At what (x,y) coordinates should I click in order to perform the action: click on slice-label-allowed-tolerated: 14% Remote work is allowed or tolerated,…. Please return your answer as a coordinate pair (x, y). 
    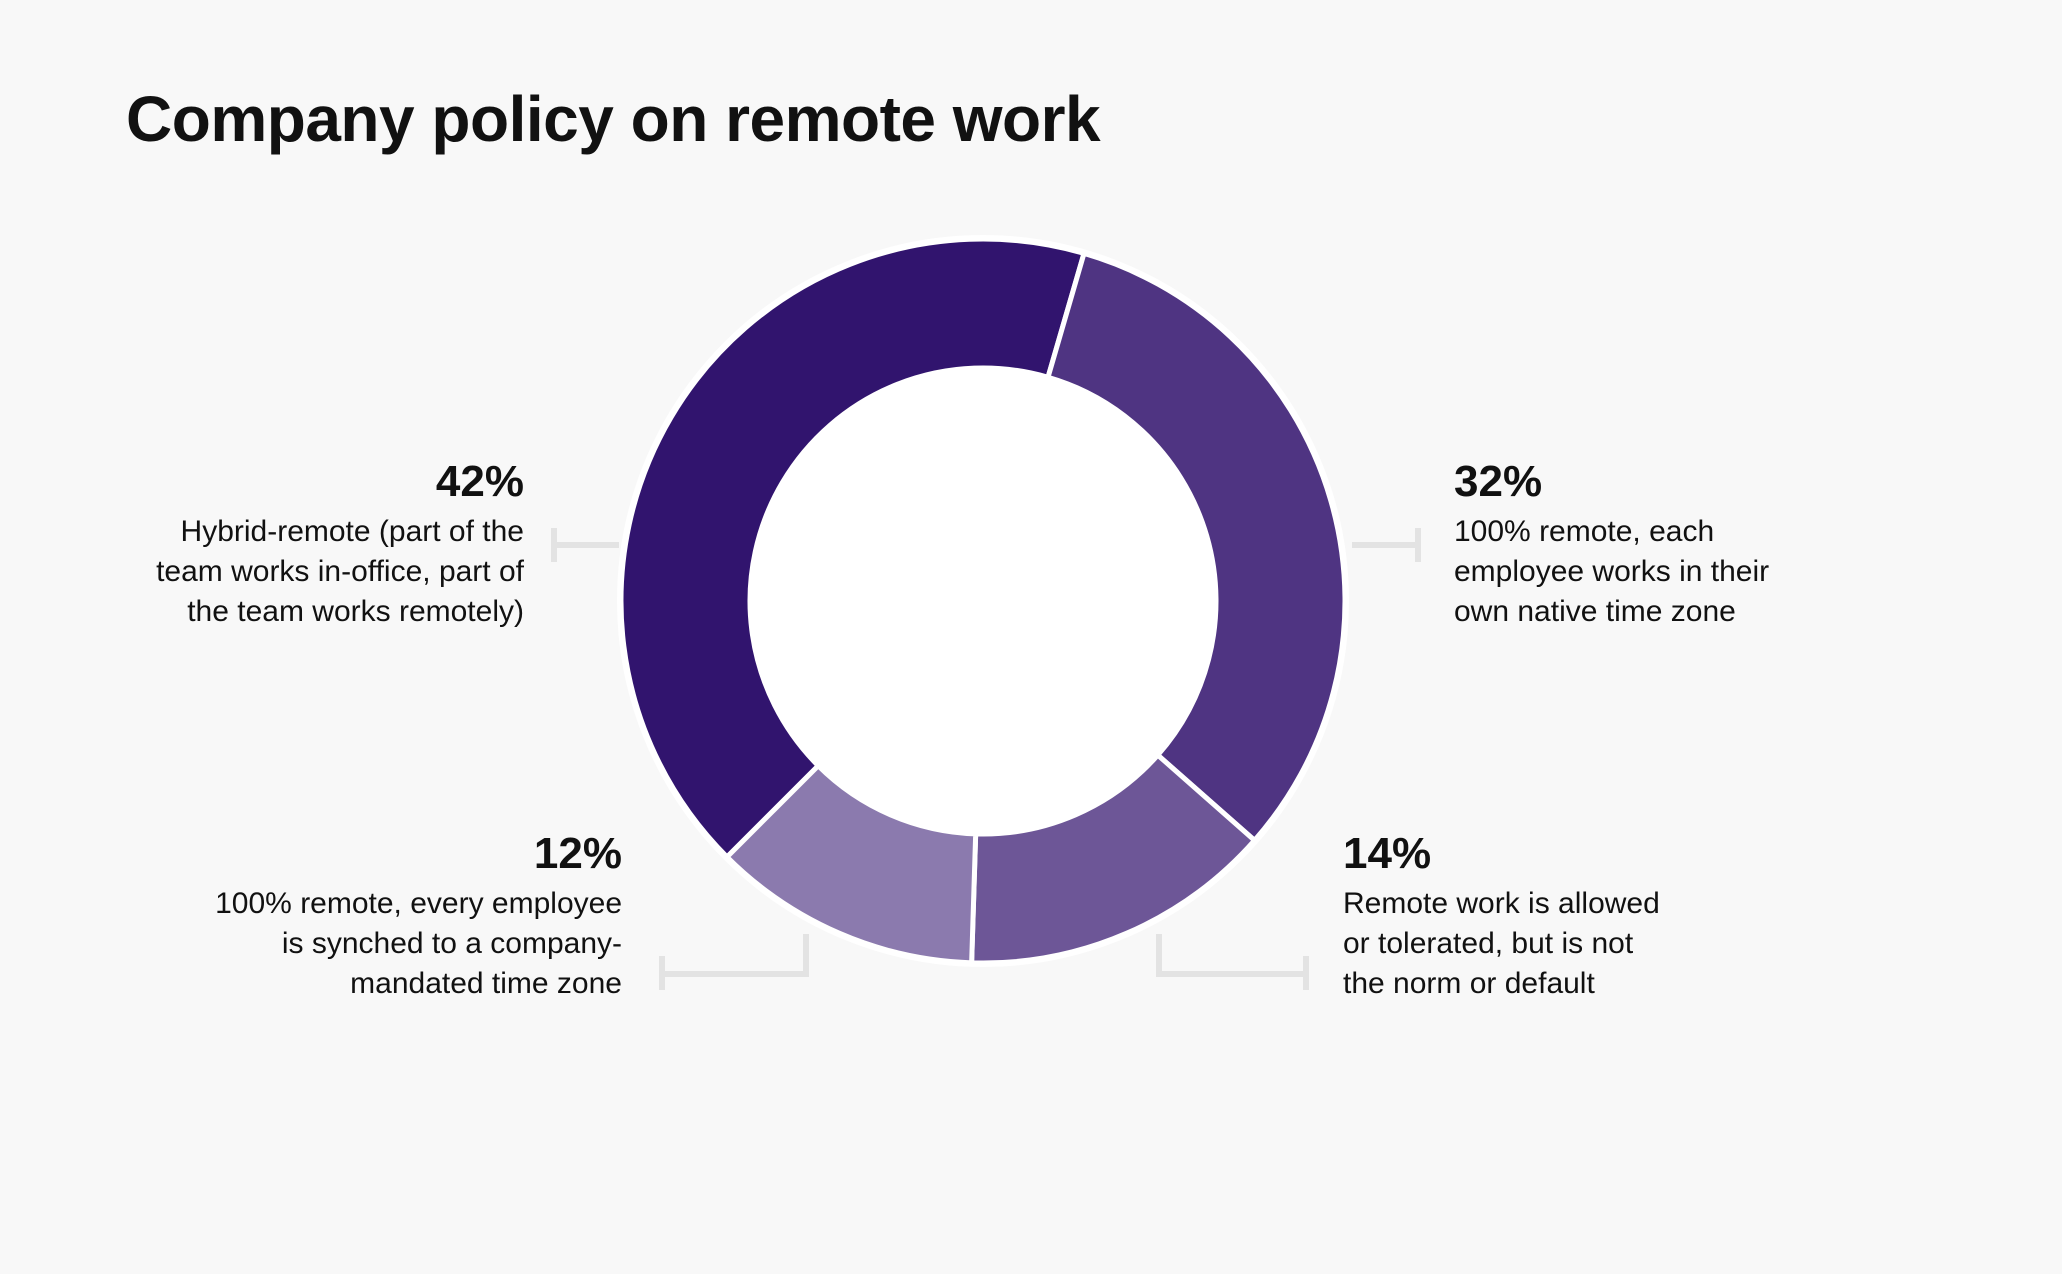
    Looking at the image, I should click on (1553, 916).